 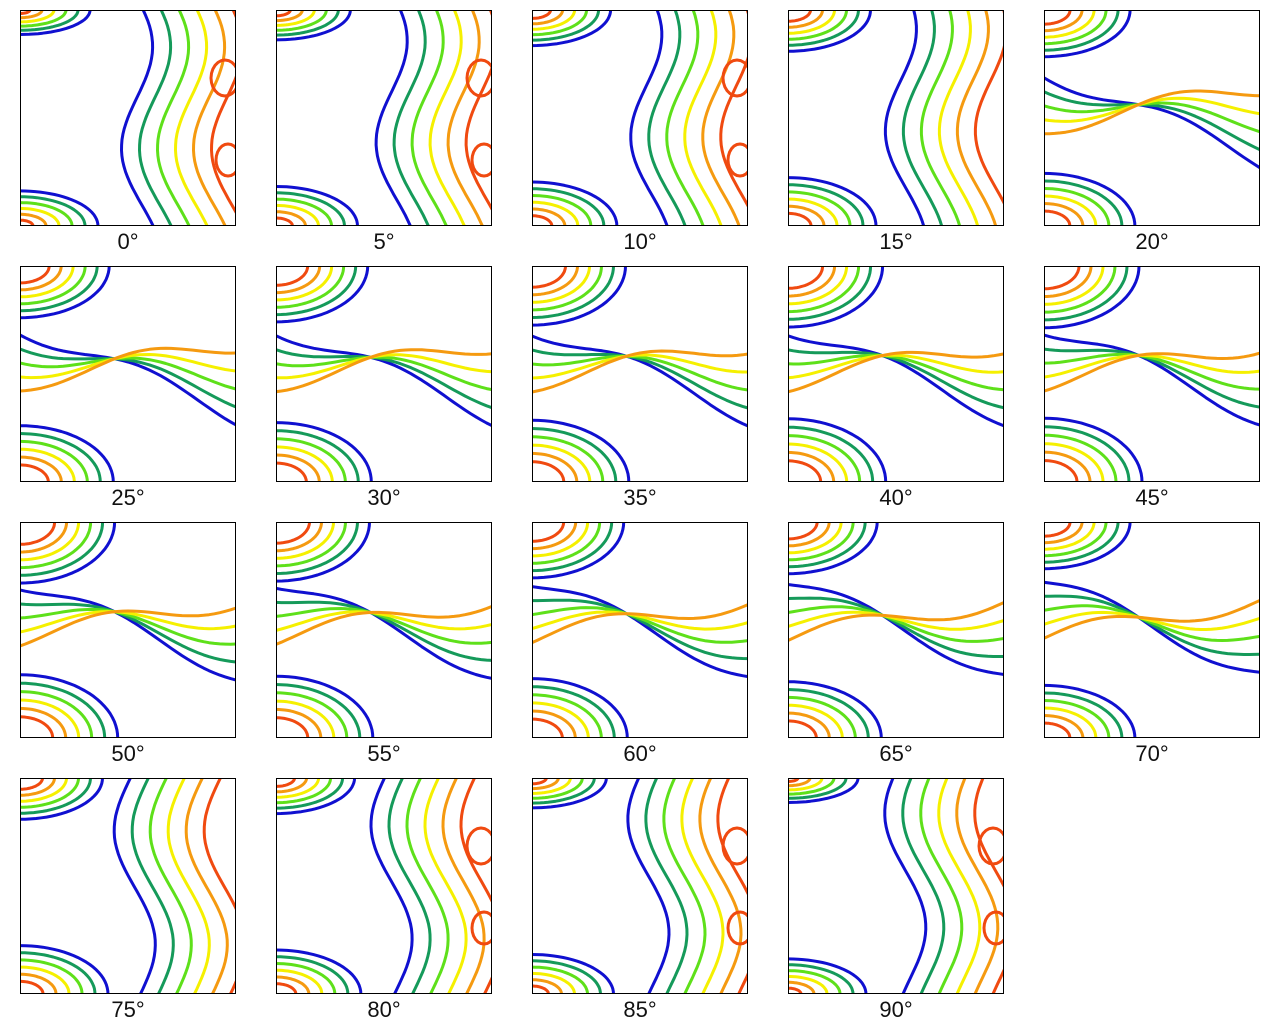 I want to click on panel-angle-label: 45°, so click(x=1152, y=497).